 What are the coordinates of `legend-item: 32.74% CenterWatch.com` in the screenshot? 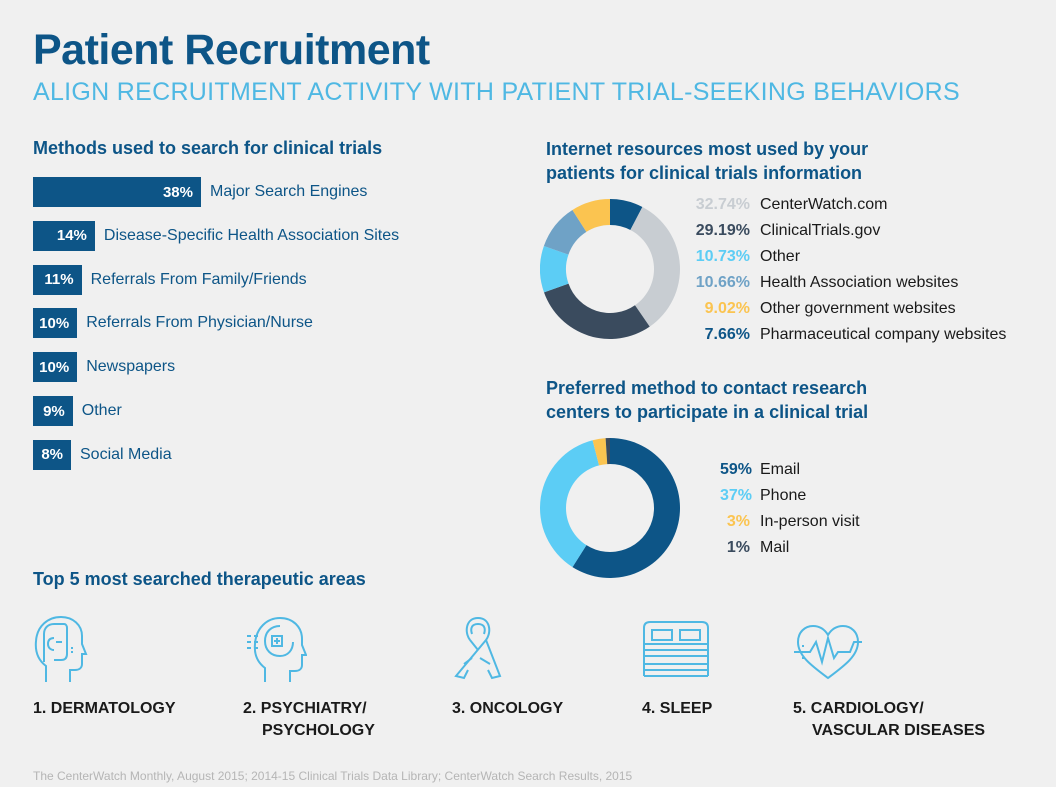 It's located at (789, 205).